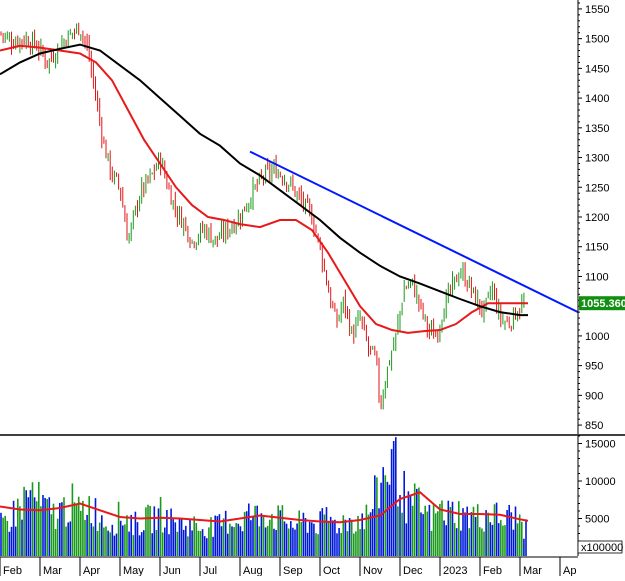 This screenshot has height=581, width=625. I want to click on volume-ma-line, so click(264, 507).